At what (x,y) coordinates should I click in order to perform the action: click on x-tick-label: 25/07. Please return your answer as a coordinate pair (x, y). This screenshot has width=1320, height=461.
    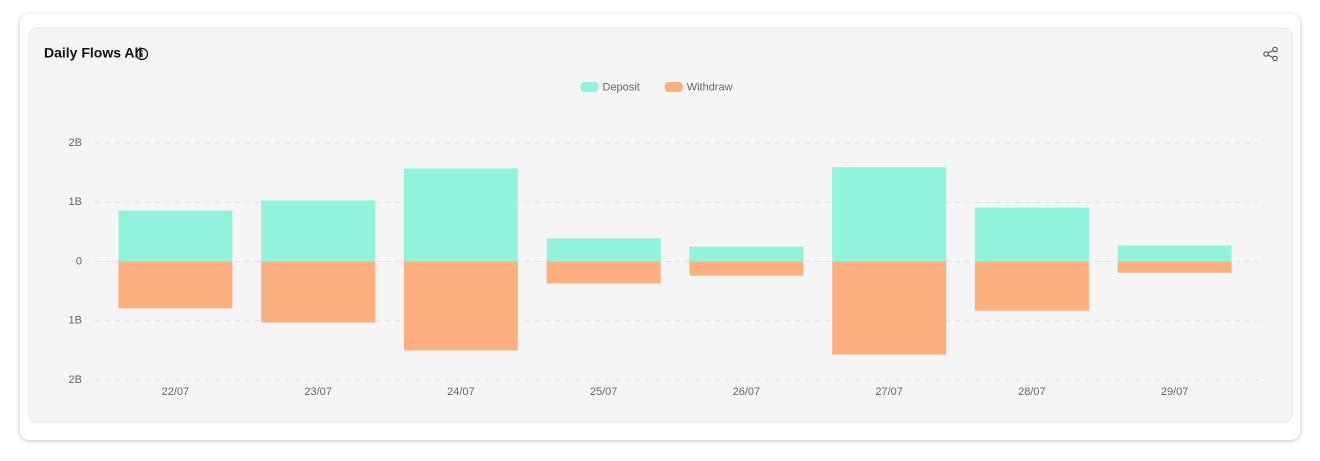
    Looking at the image, I should click on (604, 392).